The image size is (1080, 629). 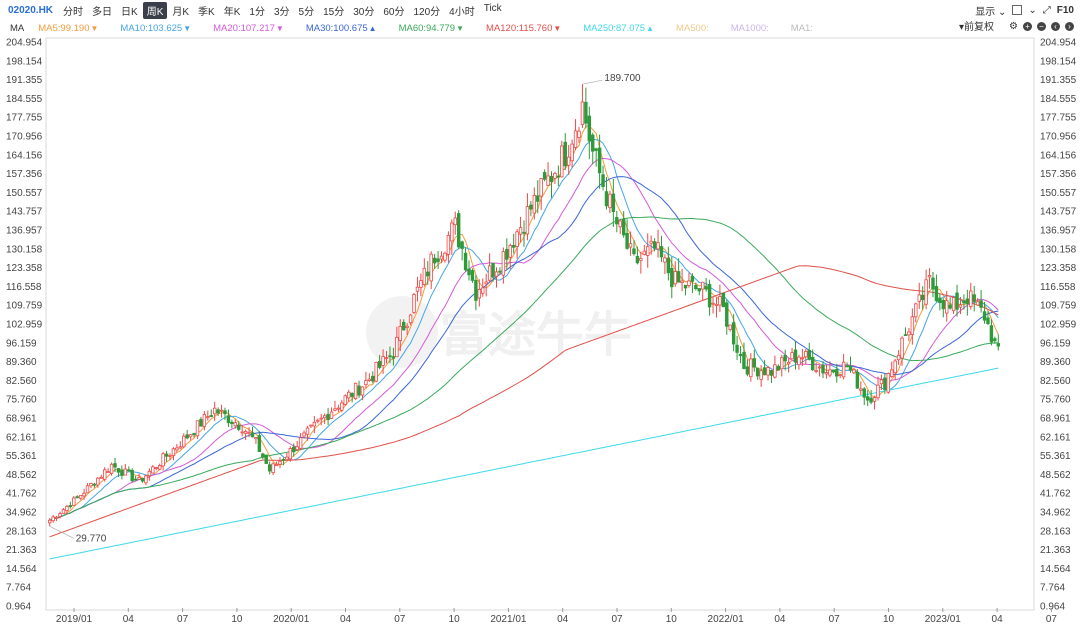 What do you see at coordinates (750, 28) in the screenshot?
I see `ma-legend-item: MA1000:` at bounding box center [750, 28].